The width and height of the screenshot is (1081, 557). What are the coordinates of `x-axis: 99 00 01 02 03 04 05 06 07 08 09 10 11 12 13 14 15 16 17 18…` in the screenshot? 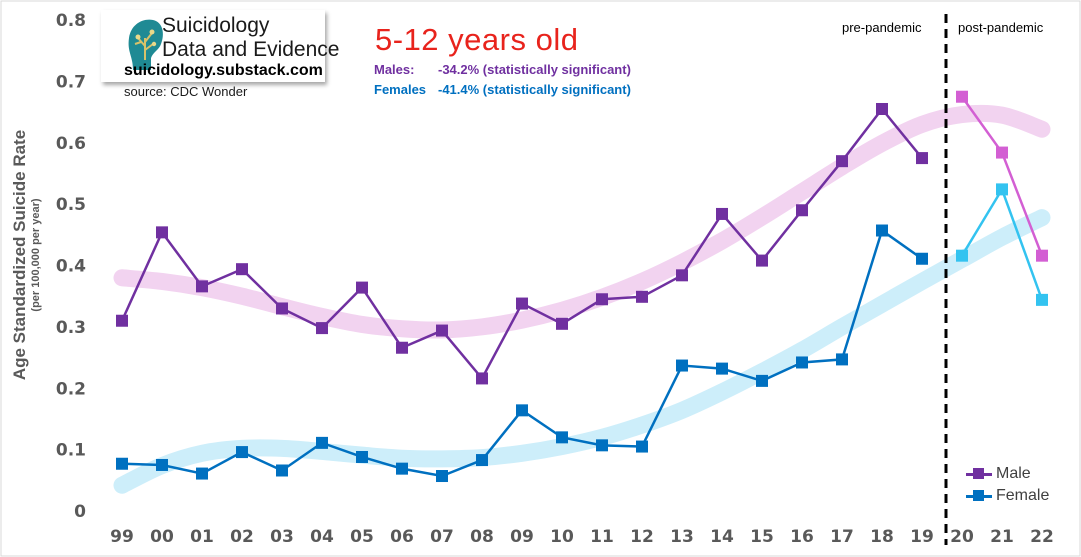 It's located at (582, 537).